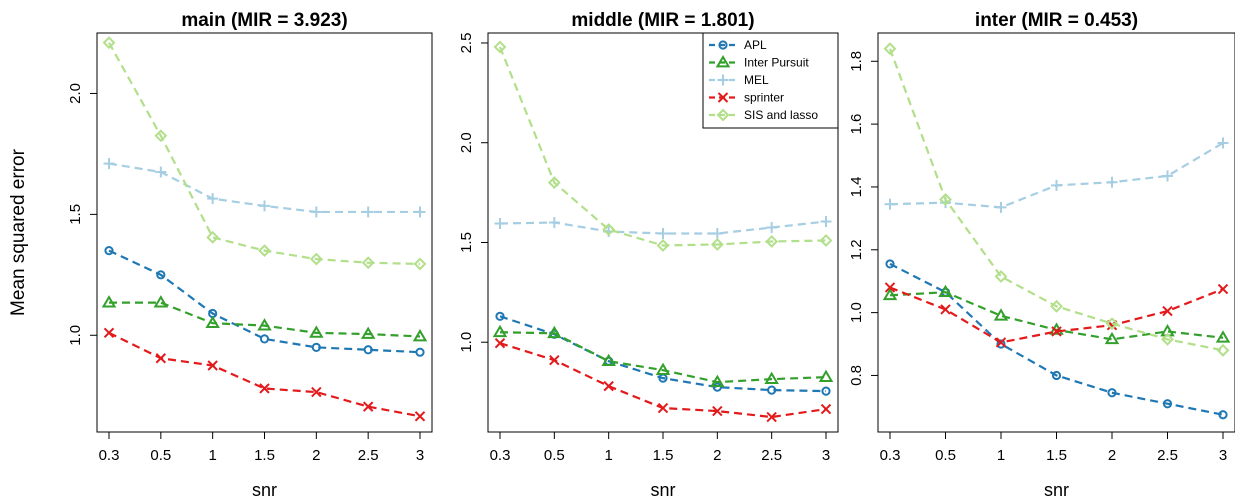 The image size is (1235, 498). What do you see at coordinates (18, 232) in the screenshot?
I see `y-axis-label: Mean squared error` at bounding box center [18, 232].